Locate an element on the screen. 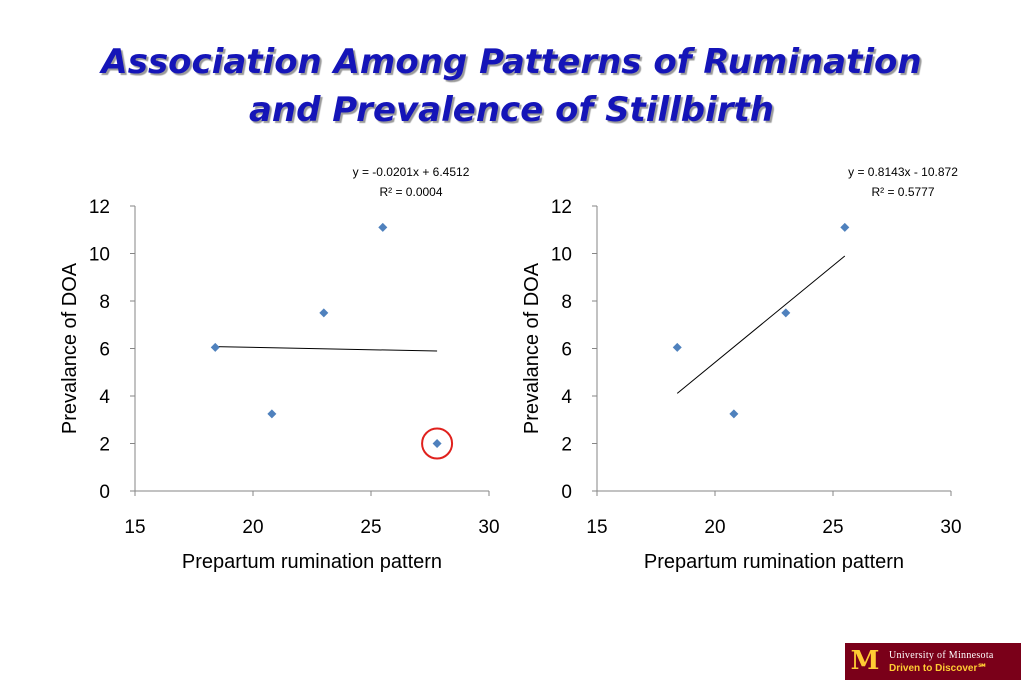  chart-2-y-tick-label: 4 is located at coordinates (566, 397).